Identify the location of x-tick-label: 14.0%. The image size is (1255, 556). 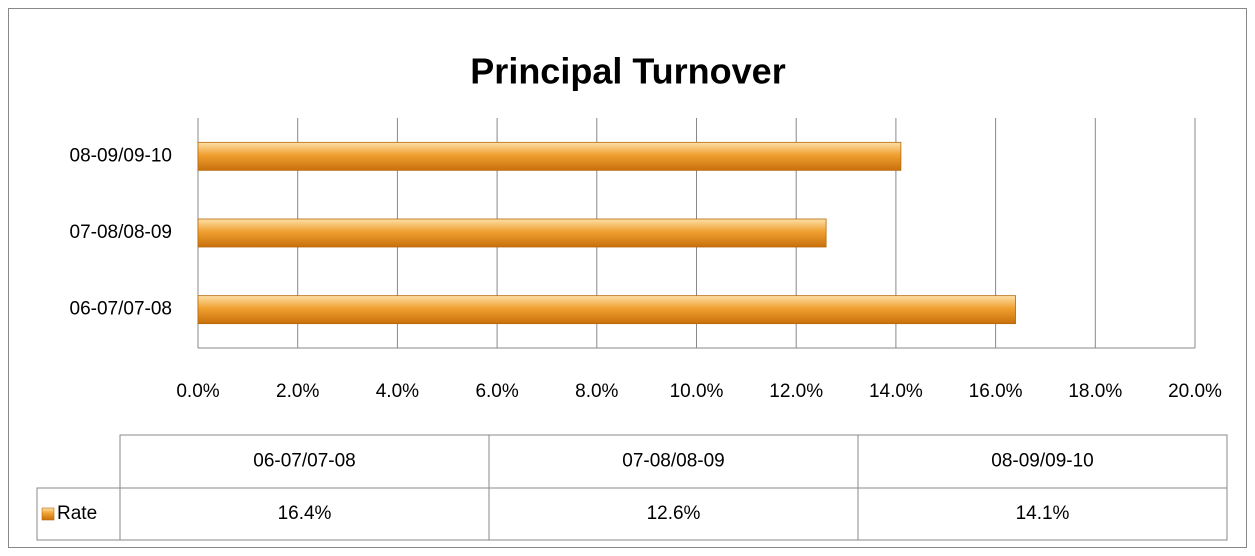
(896, 391).